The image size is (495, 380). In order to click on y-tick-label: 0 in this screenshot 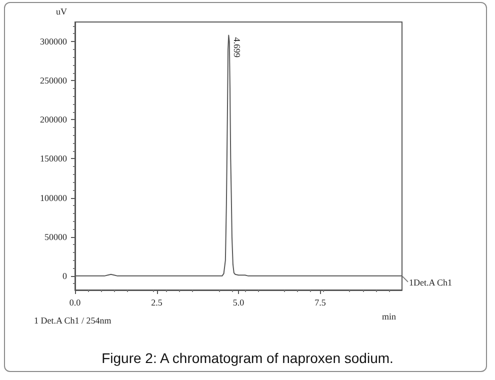, I will do `click(65, 275)`.